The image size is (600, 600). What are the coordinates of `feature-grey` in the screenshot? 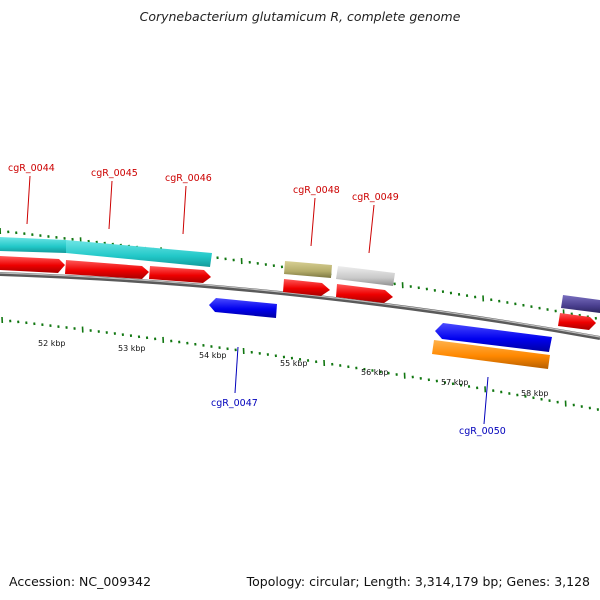 It's located at (365, 276).